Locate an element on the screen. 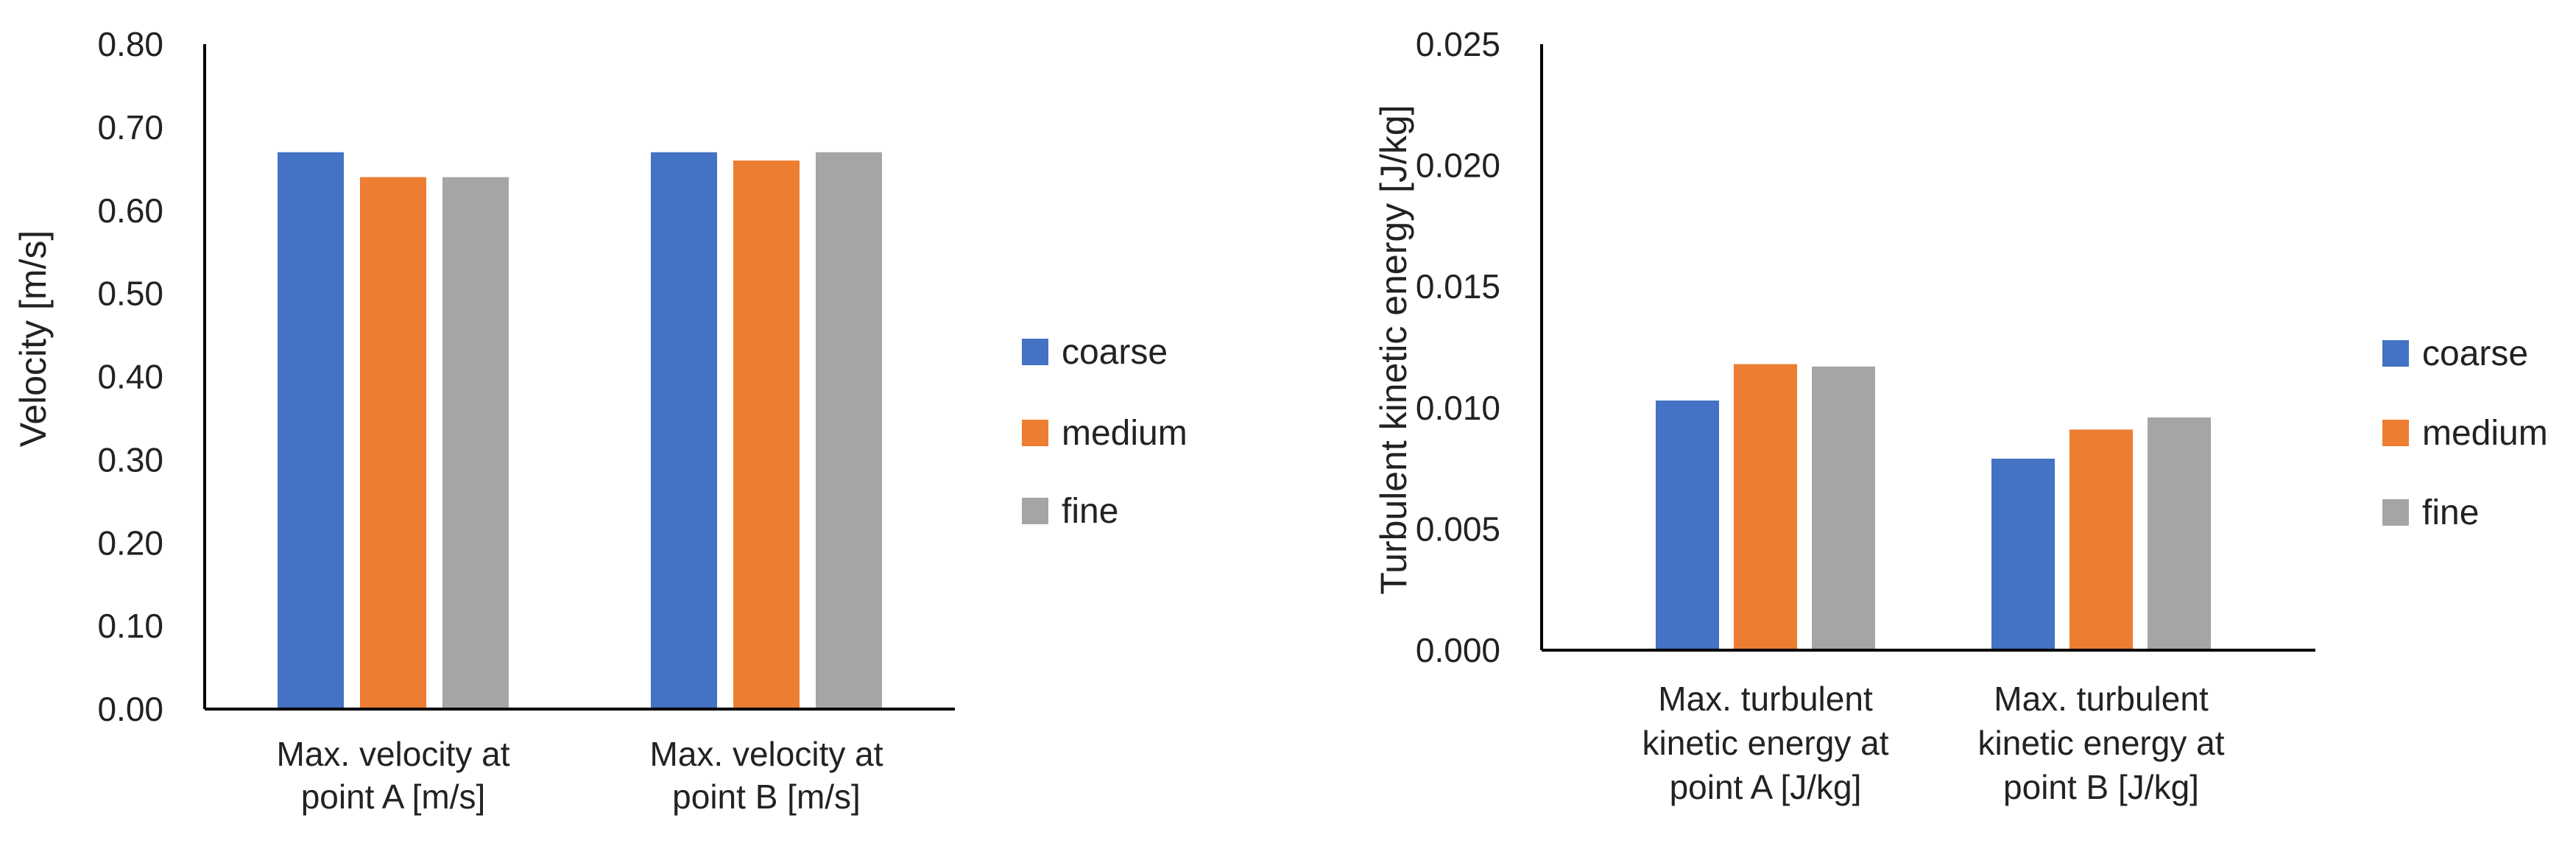 The image size is (2576, 860). y-tick-label: 0.60 is located at coordinates (130, 210).